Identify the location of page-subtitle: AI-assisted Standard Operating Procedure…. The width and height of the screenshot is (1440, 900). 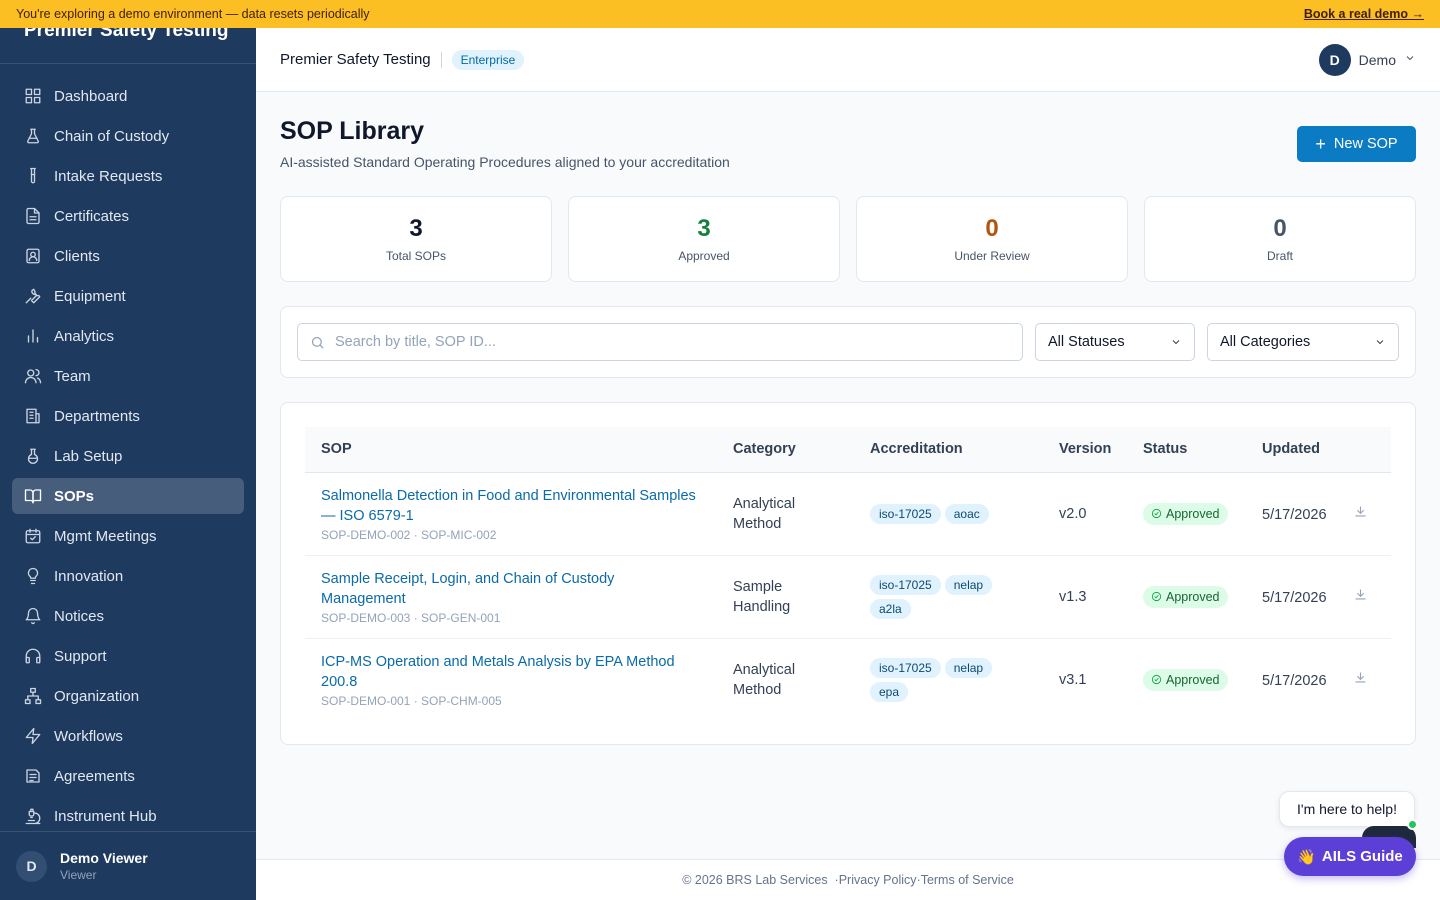
(505, 162).